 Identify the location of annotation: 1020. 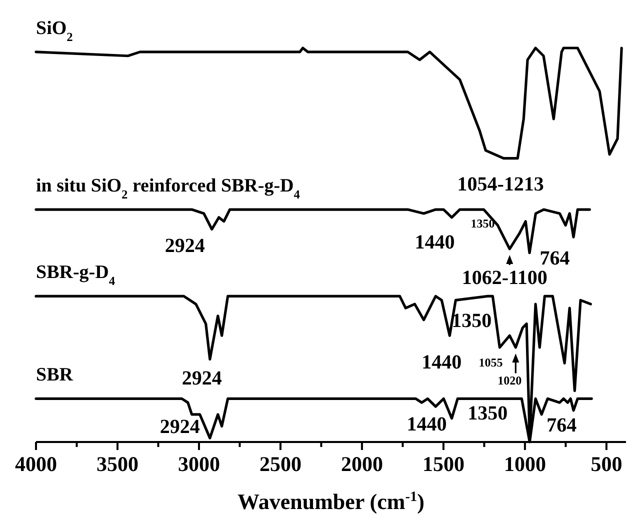
(510, 381).